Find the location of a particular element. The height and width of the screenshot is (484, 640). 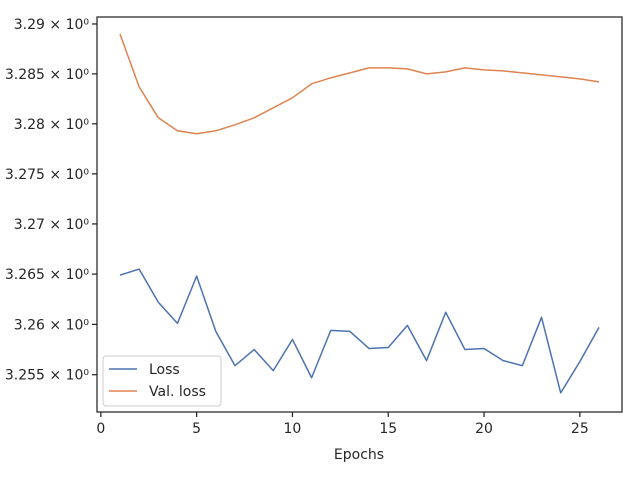

x-axis-ticks: 0 5 10 15 20 25 is located at coordinates (342, 424).